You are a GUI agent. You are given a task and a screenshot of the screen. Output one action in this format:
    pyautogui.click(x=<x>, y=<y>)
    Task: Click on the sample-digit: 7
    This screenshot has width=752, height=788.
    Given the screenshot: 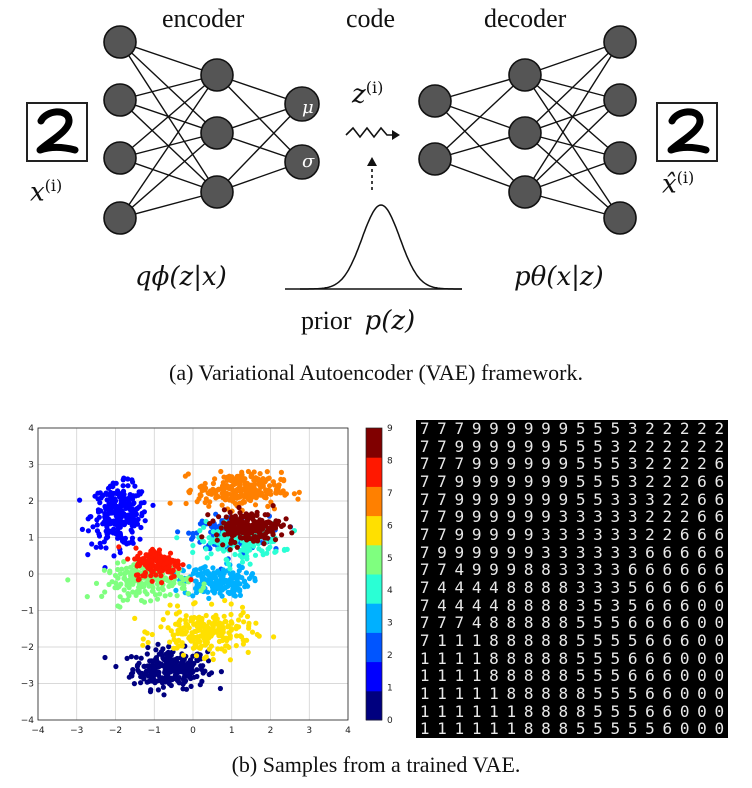 What is the action you would take?
    pyautogui.click(x=459, y=429)
    